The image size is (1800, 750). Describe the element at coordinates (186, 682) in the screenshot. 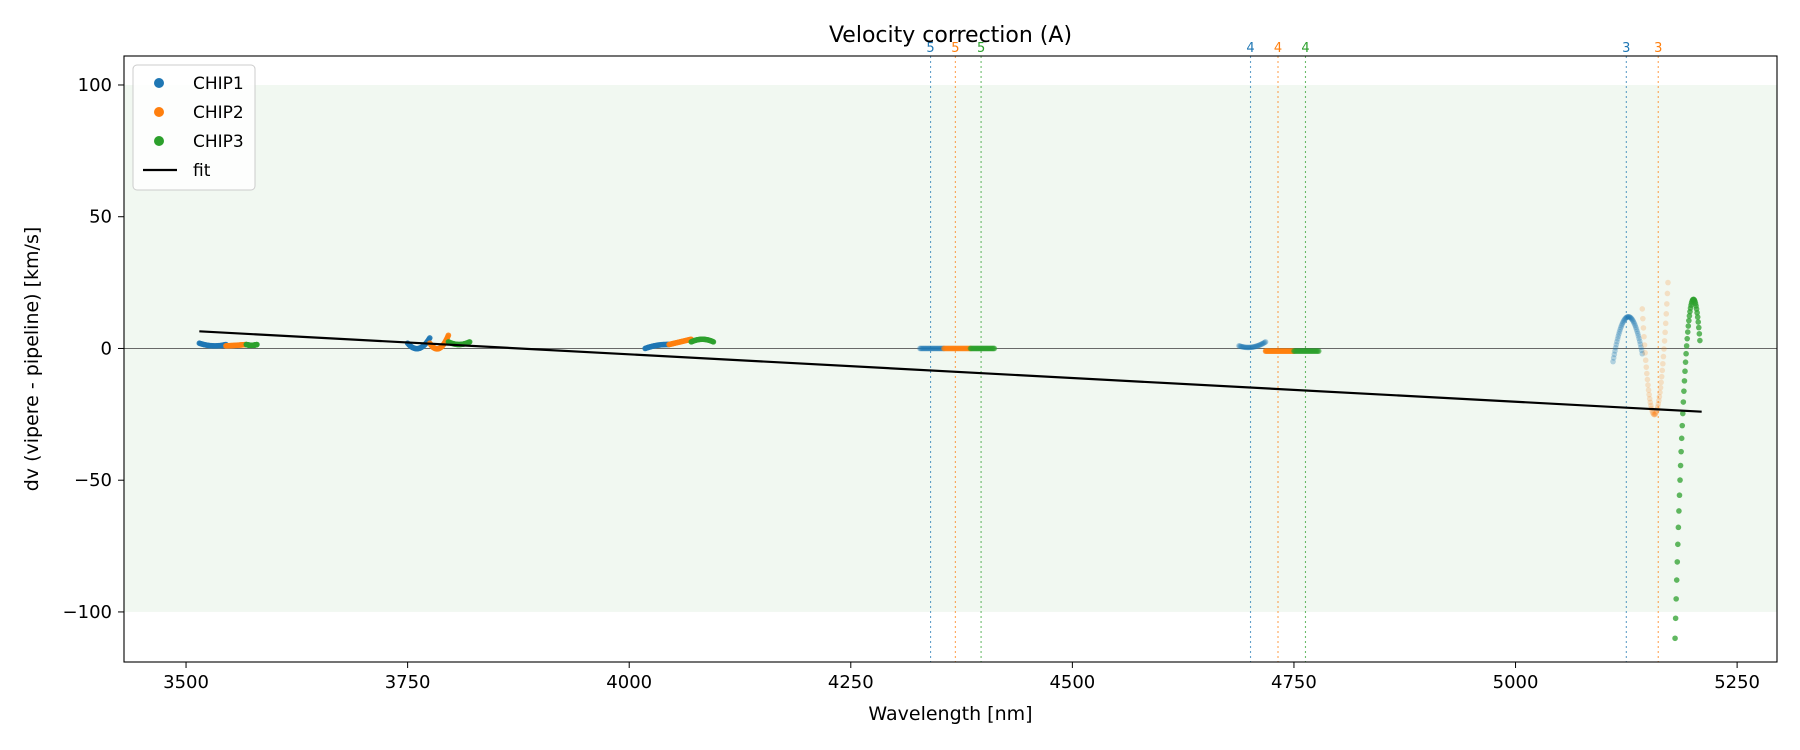

I see `x-tick-label-0: 3500` at that location.